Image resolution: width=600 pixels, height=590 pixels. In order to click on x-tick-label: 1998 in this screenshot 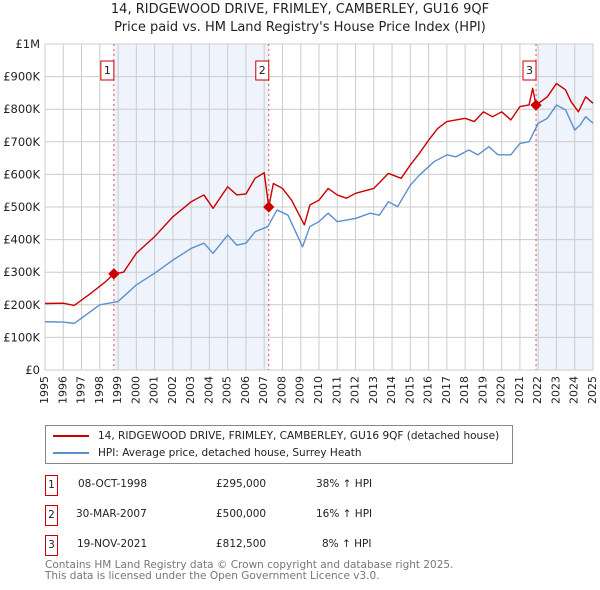, I will do `click(99, 390)`.